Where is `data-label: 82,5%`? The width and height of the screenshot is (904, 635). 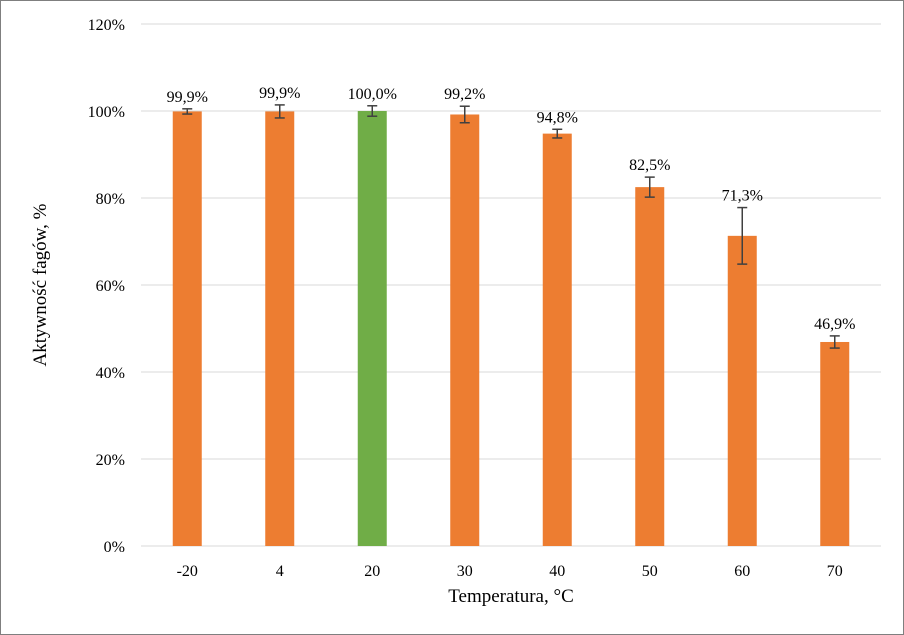
data-label: 82,5% is located at coordinates (649, 165).